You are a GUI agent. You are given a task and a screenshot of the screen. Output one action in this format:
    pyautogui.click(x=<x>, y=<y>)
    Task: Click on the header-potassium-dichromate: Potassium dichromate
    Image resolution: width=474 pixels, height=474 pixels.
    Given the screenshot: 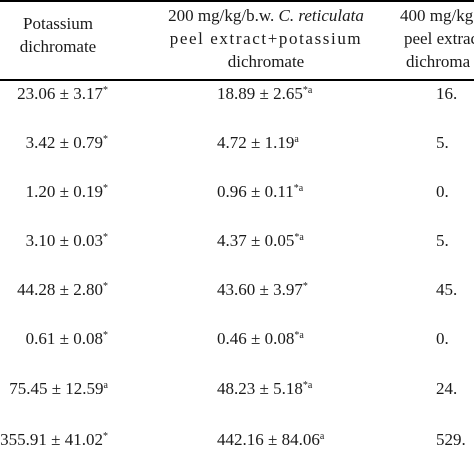 What is the action you would take?
    pyautogui.click(x=58, y=35)
    